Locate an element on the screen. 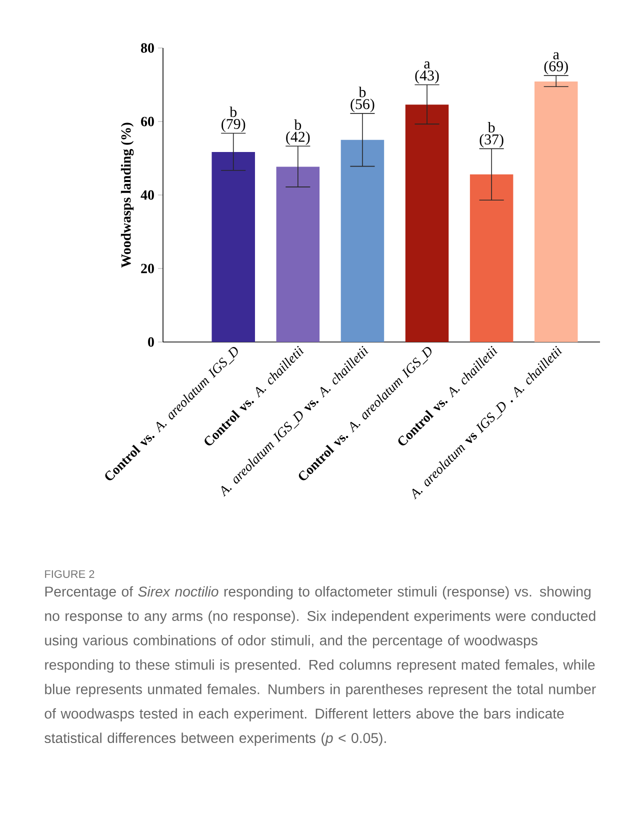 This screenshot has height=820, width=644. annotation: (37) is located at coordinates (492, 141).